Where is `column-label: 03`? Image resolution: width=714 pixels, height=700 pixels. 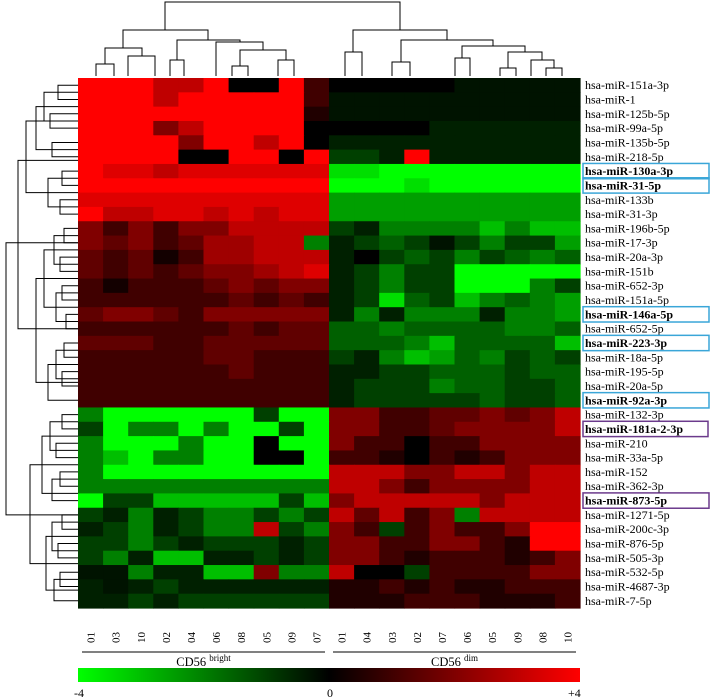 column-label: 03 is located at coordinates (117, 638).